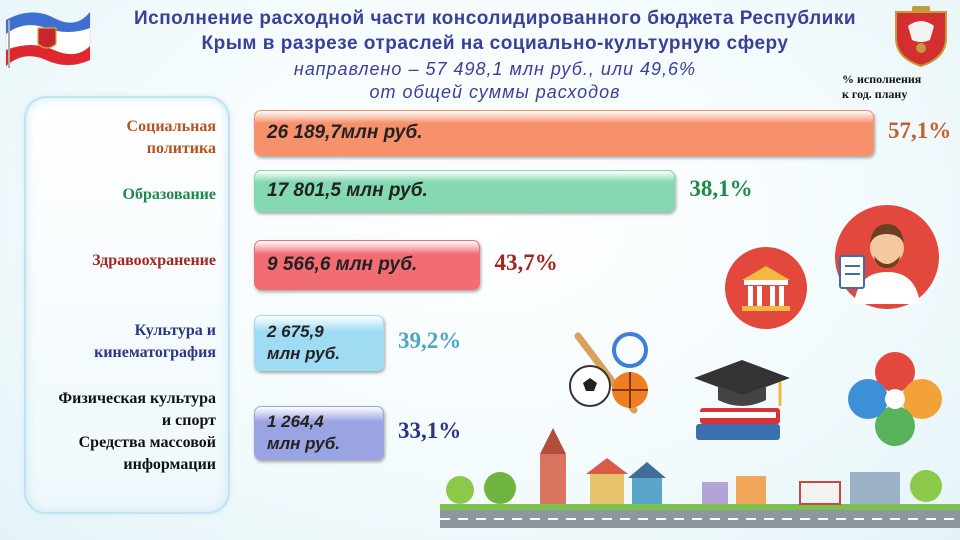 This screenshot has width=960, height=540. What do you see at coordinates (430, 430) in the screenshot?
I see `percent-label-5: 33,1%` at bounding box center [430, 430].